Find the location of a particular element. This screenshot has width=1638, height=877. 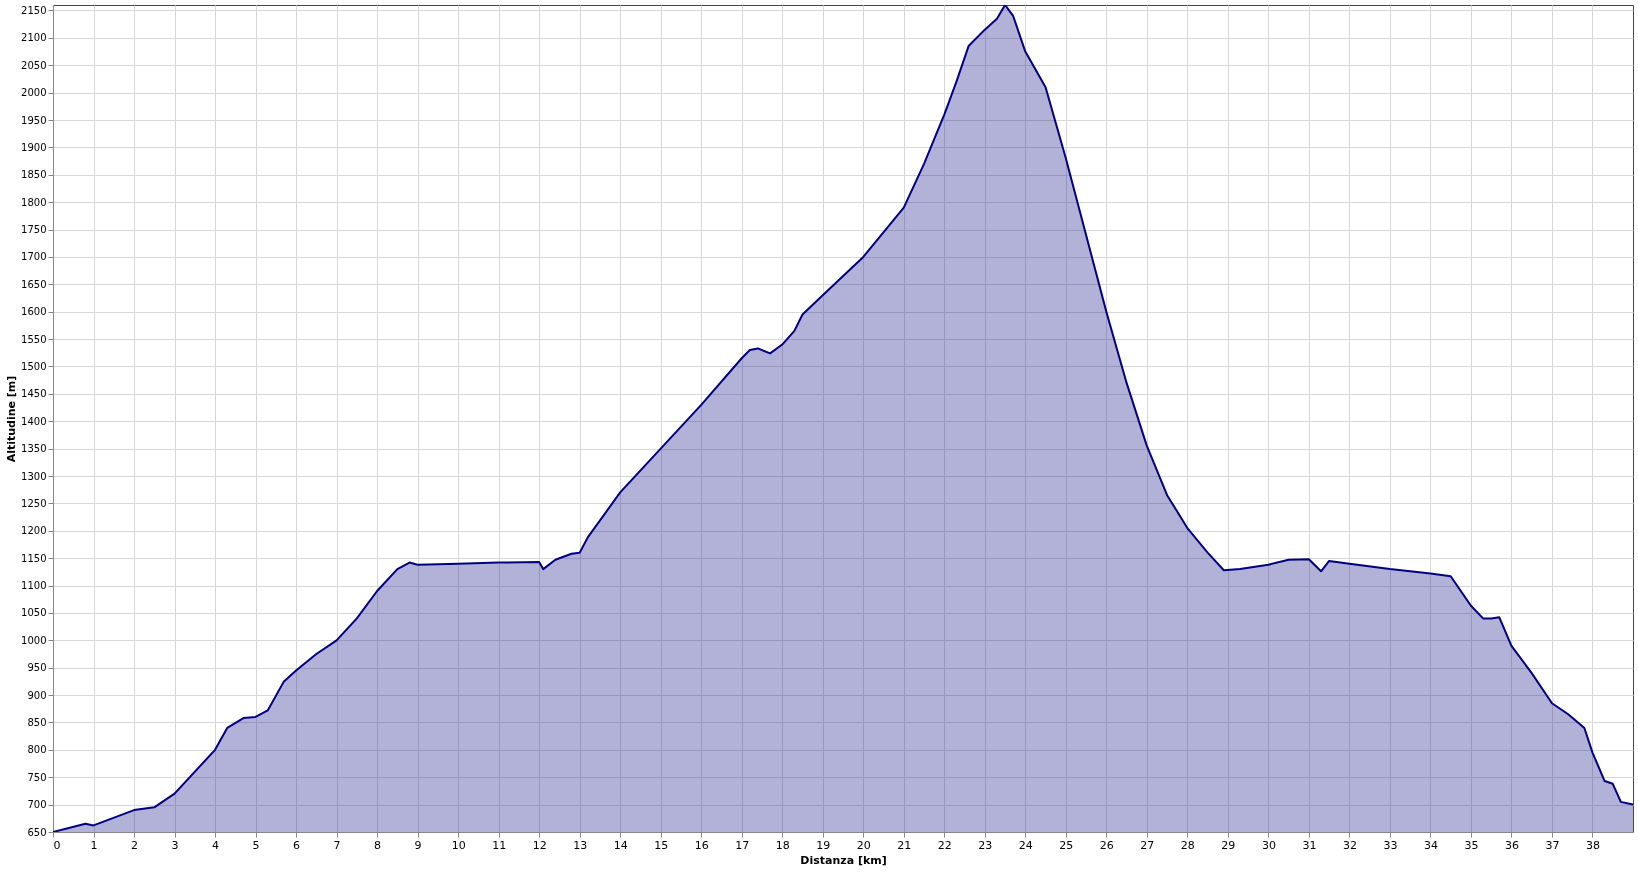

y-tick-label: 2150 is located at coordinates (34, 10).